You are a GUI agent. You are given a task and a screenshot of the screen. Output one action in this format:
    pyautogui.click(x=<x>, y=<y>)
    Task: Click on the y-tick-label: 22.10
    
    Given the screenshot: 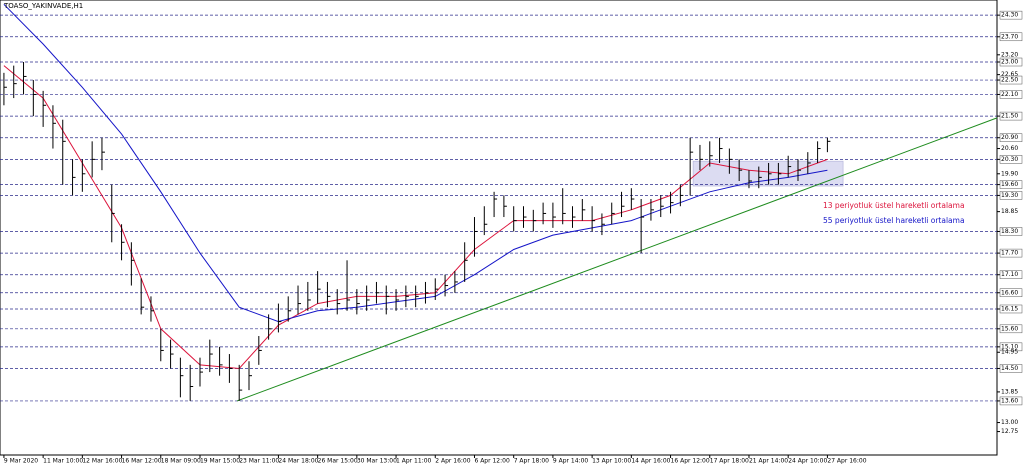 What is the action you would take?
    pyautogui.click(x=1009, y=94)
    